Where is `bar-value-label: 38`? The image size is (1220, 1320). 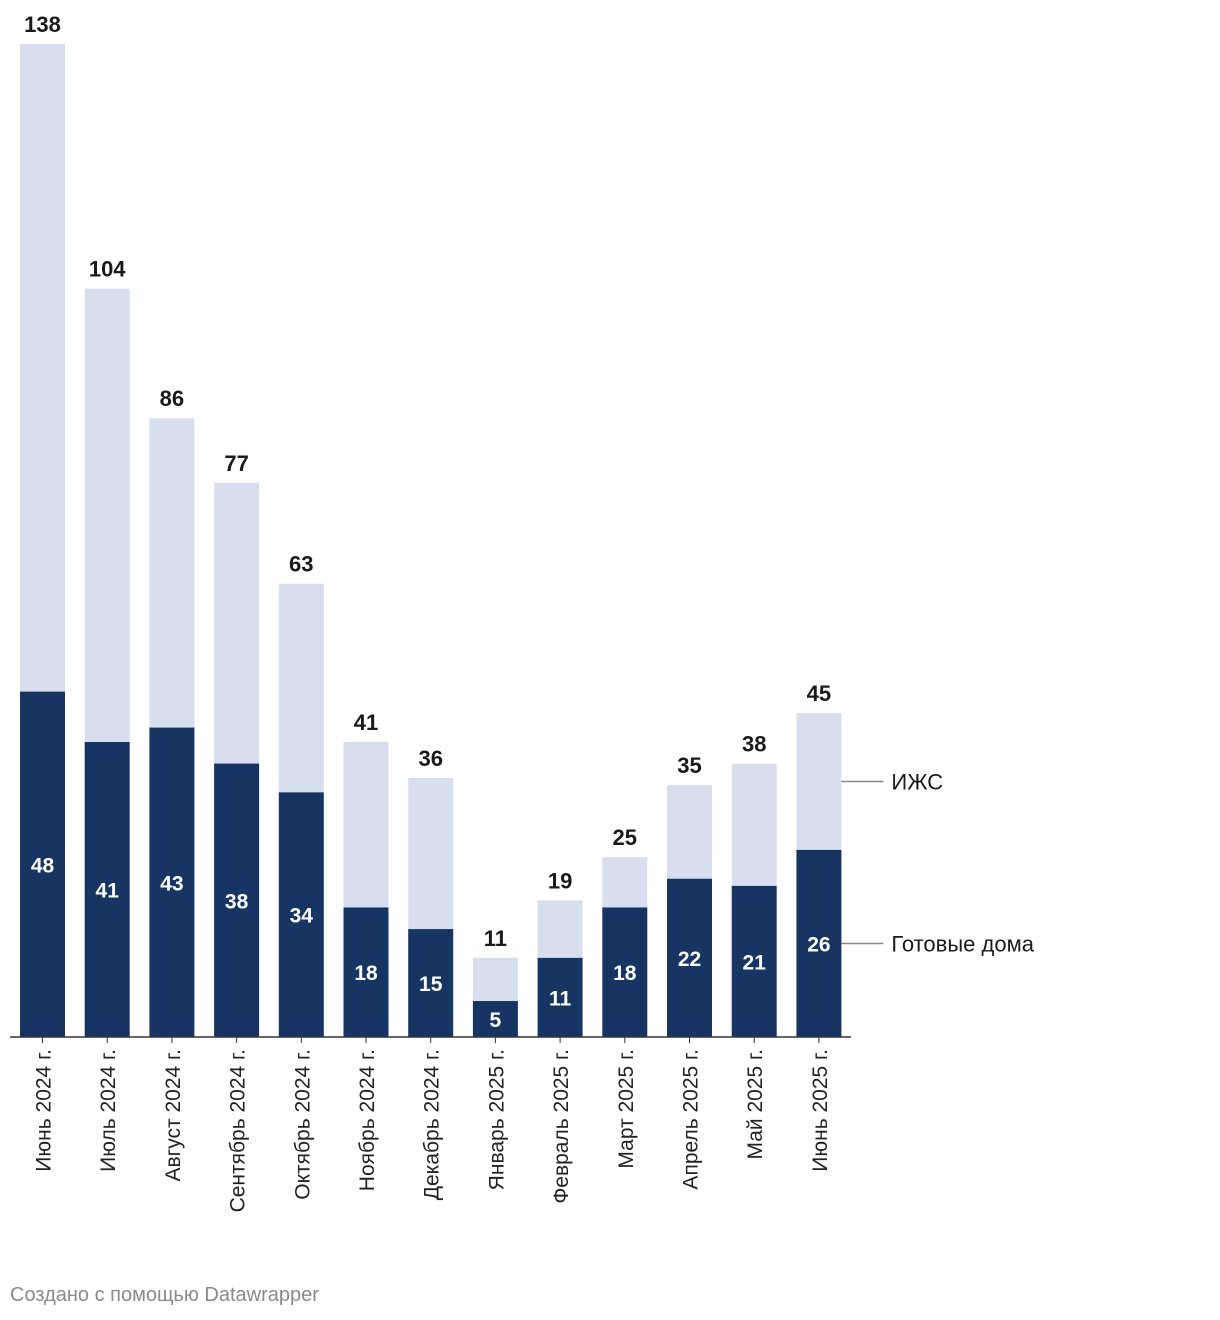
bar-value-label: 38 is located at coordinates (237, 901).